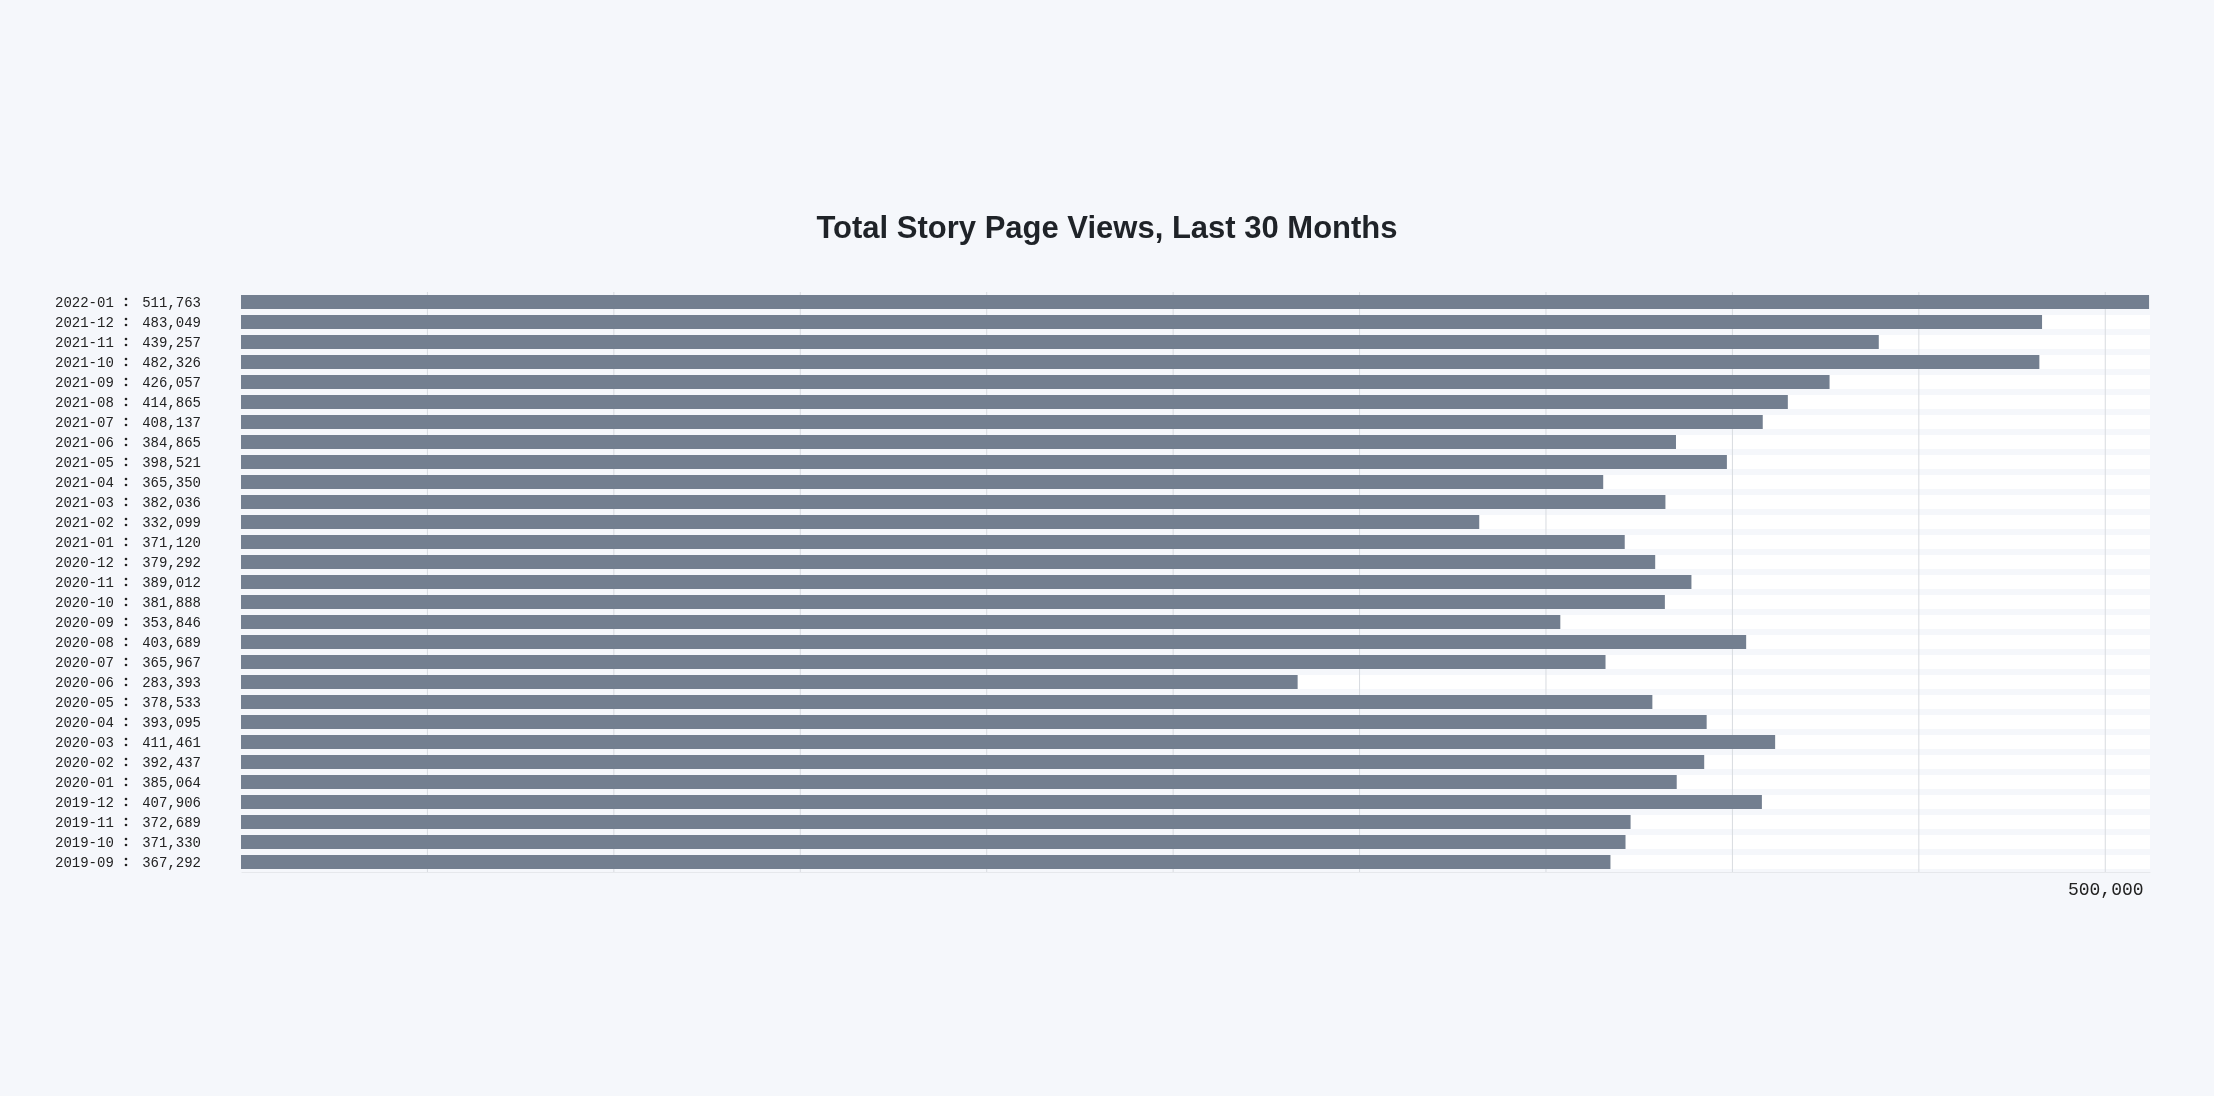 Image resolution: width=2214 pixels, height=1096 pixels. I want to click on data-label: 382,036, so click(171, 502).